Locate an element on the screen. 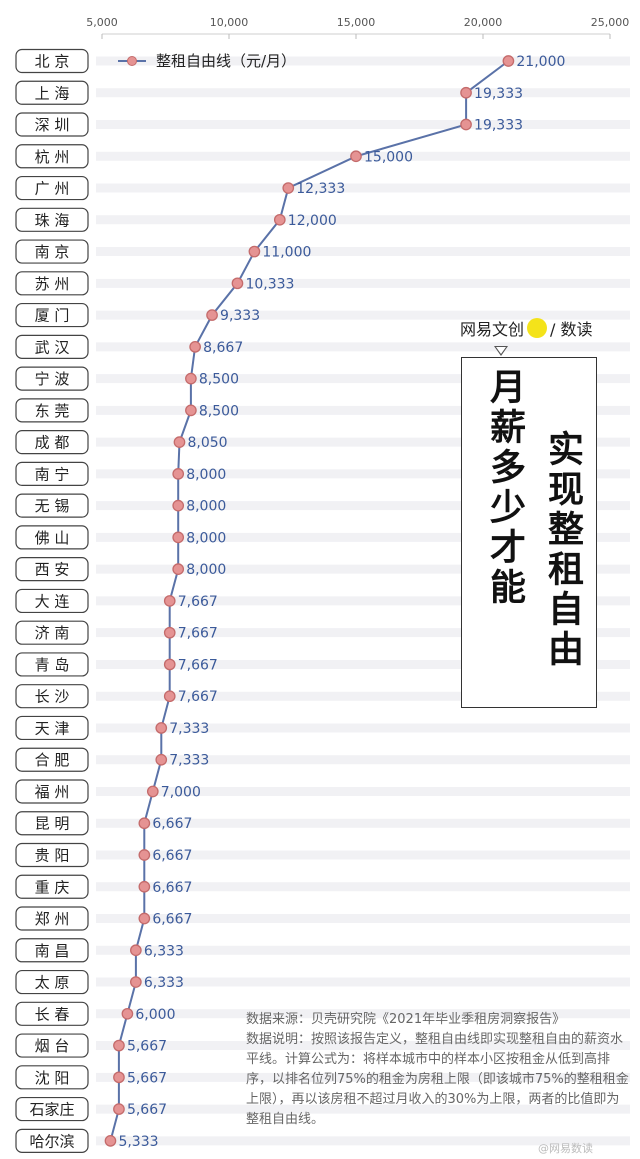 The width and height of the screenshot is (640, 1159). legend-marker-icon is located at coordinates (132, 60).